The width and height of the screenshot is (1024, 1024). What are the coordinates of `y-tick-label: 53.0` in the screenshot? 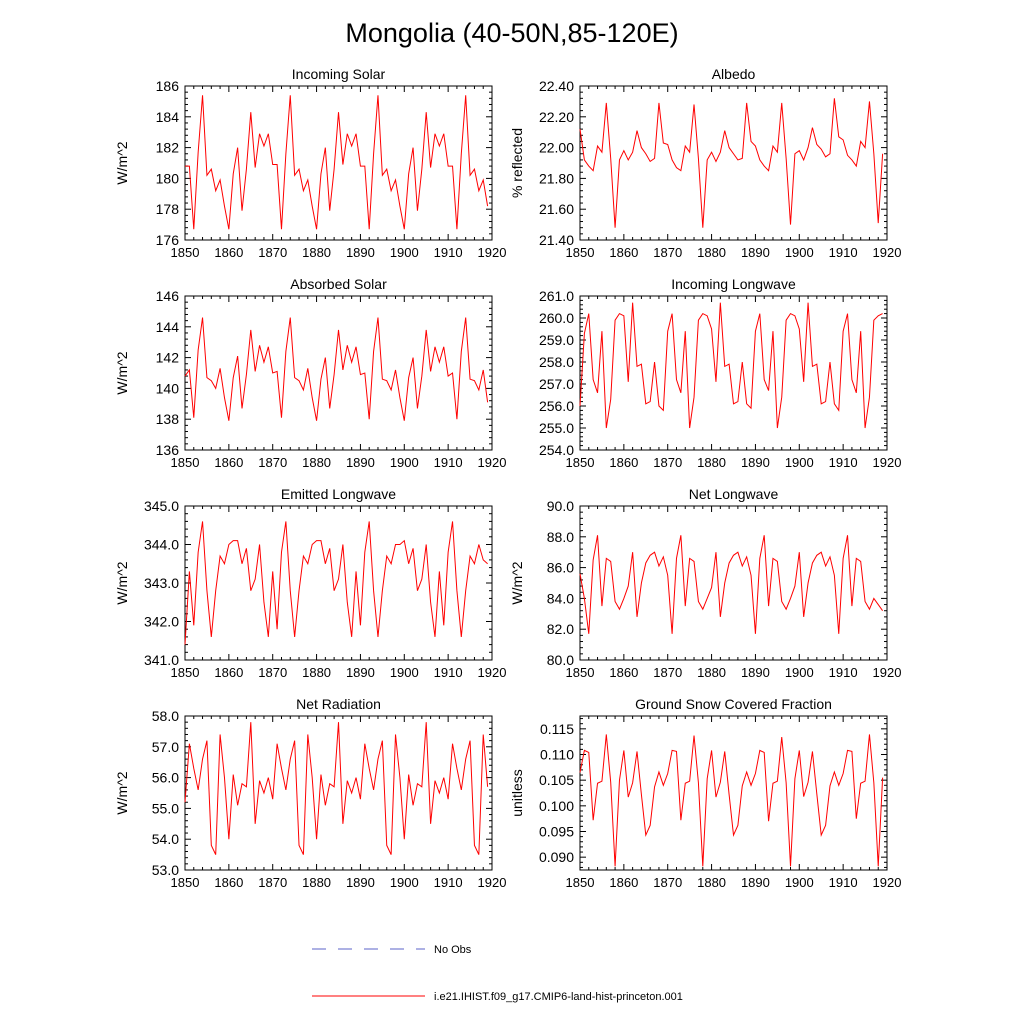 It's located at (165, 870).